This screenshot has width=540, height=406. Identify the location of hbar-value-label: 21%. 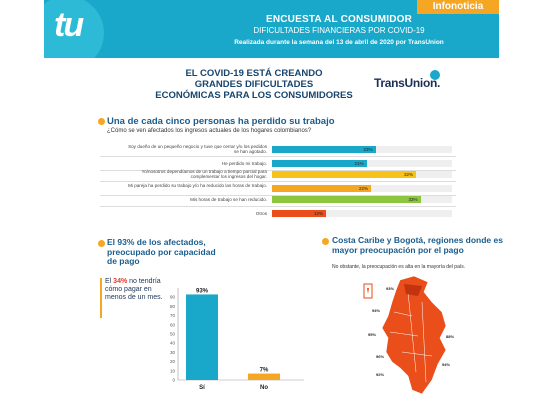
(359, 163).